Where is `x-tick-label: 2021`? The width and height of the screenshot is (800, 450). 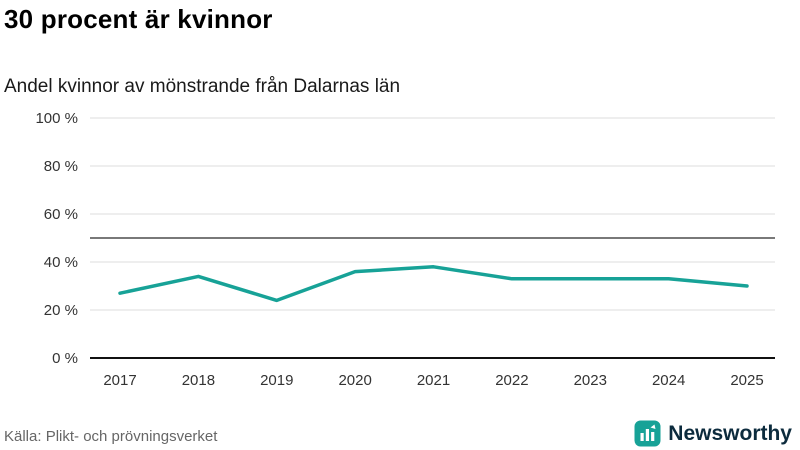
x-tick-label: 2021 is located at coordinates (433, 380).